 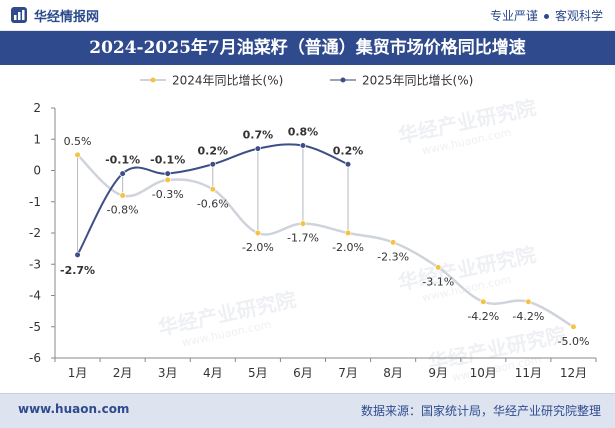 I want to click on legend-label: 2024年同比增长(%), so click(x=227, y=81).